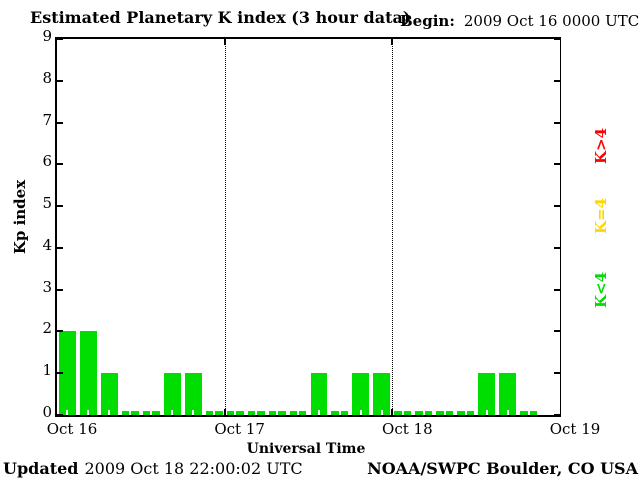  What do you see at coordinates (47, 328) in the screenshot?
I see `y-axis-tick-label: 2` at bounding box center [47, 328].